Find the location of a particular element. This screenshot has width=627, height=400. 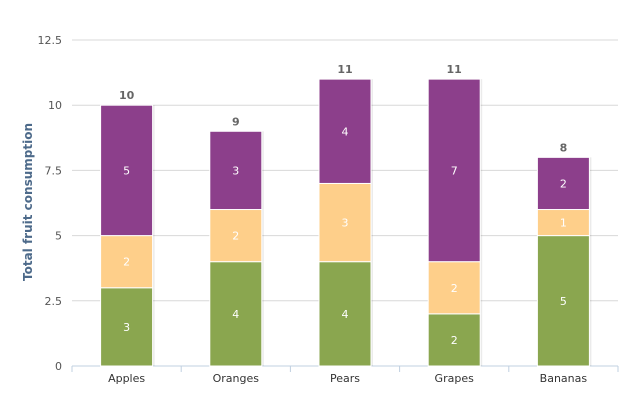

y-tick-label: 7.5 is located at coordinates (54, 170).